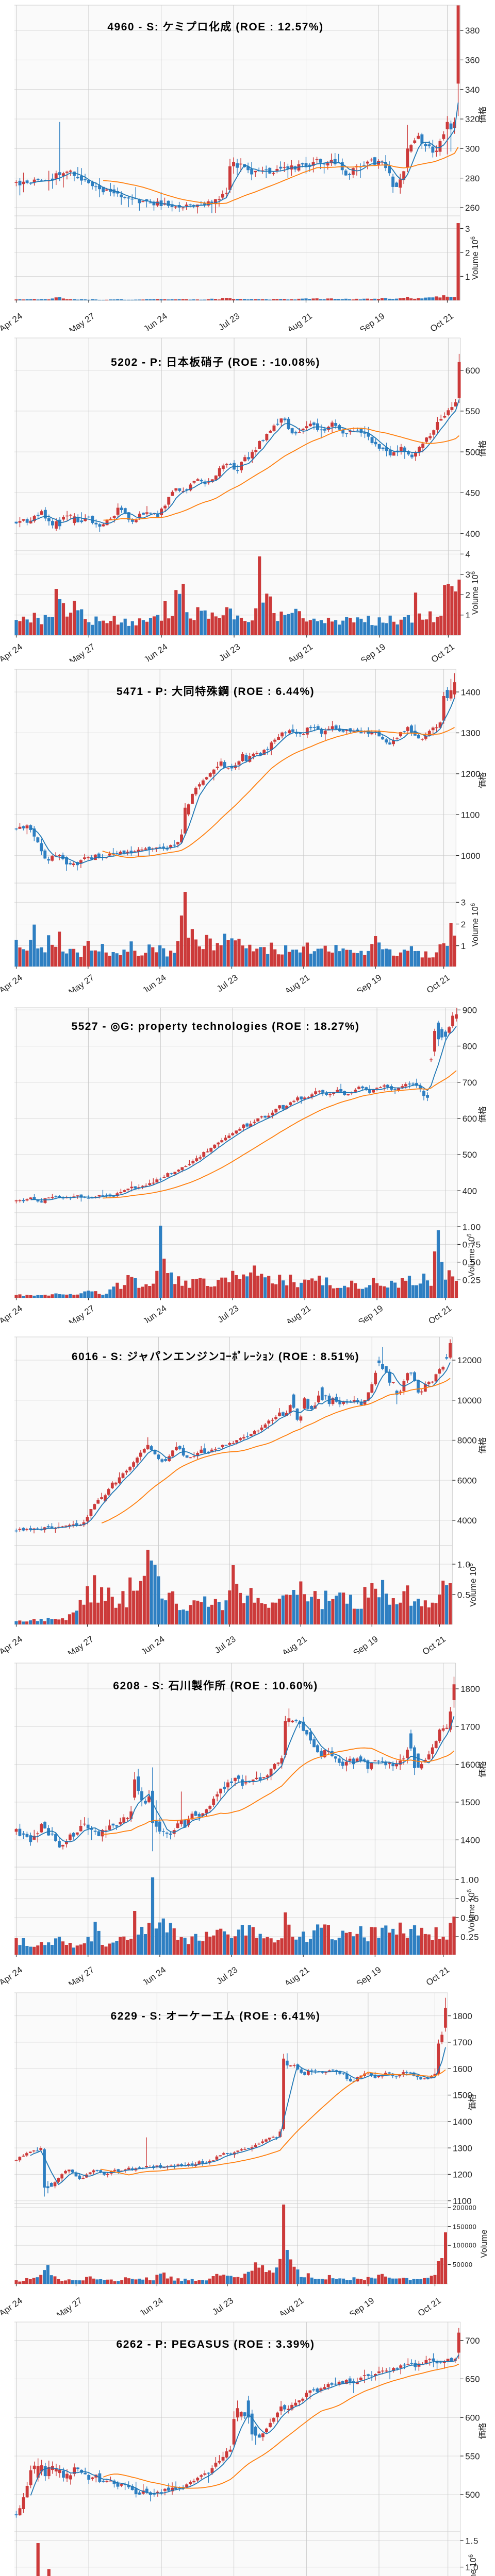  What do you see at coordinates (468, 555) in the screenshot?
I see `svg-text: 4` at bounding box center [468, 555].